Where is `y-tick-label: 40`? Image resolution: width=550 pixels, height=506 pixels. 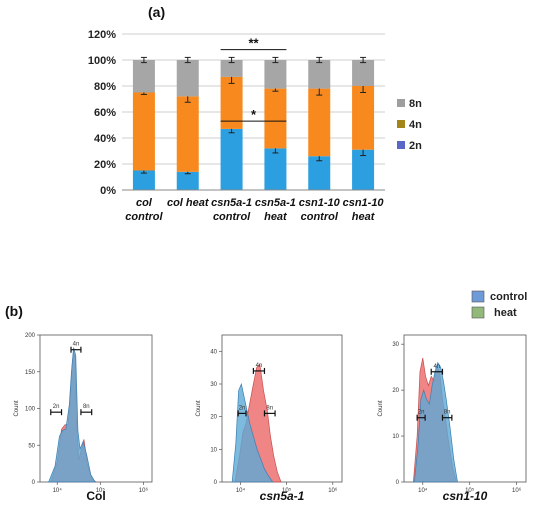
y-tick-label: 40 is located at coordinates (213, 352).